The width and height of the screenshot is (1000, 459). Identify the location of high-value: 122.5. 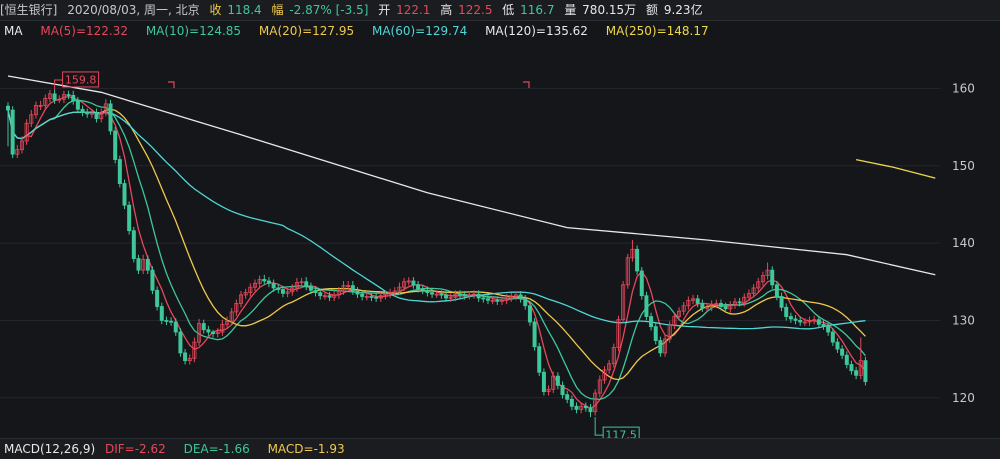
(475, 10).